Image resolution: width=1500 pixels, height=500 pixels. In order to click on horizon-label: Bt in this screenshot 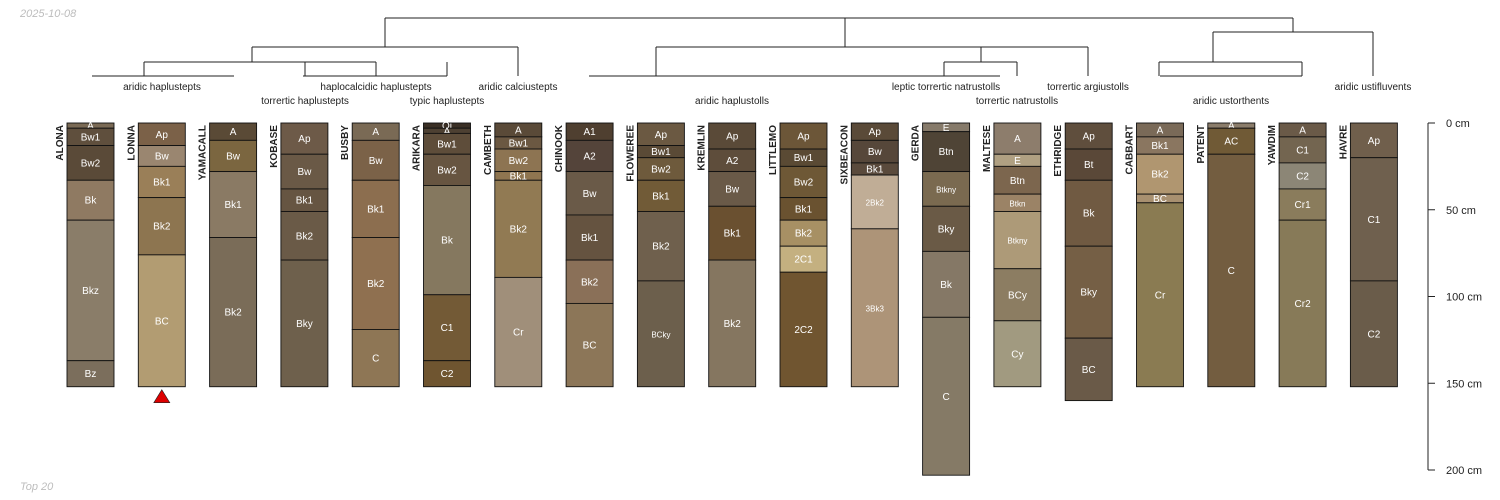, I will do `click(1089, 165)`.